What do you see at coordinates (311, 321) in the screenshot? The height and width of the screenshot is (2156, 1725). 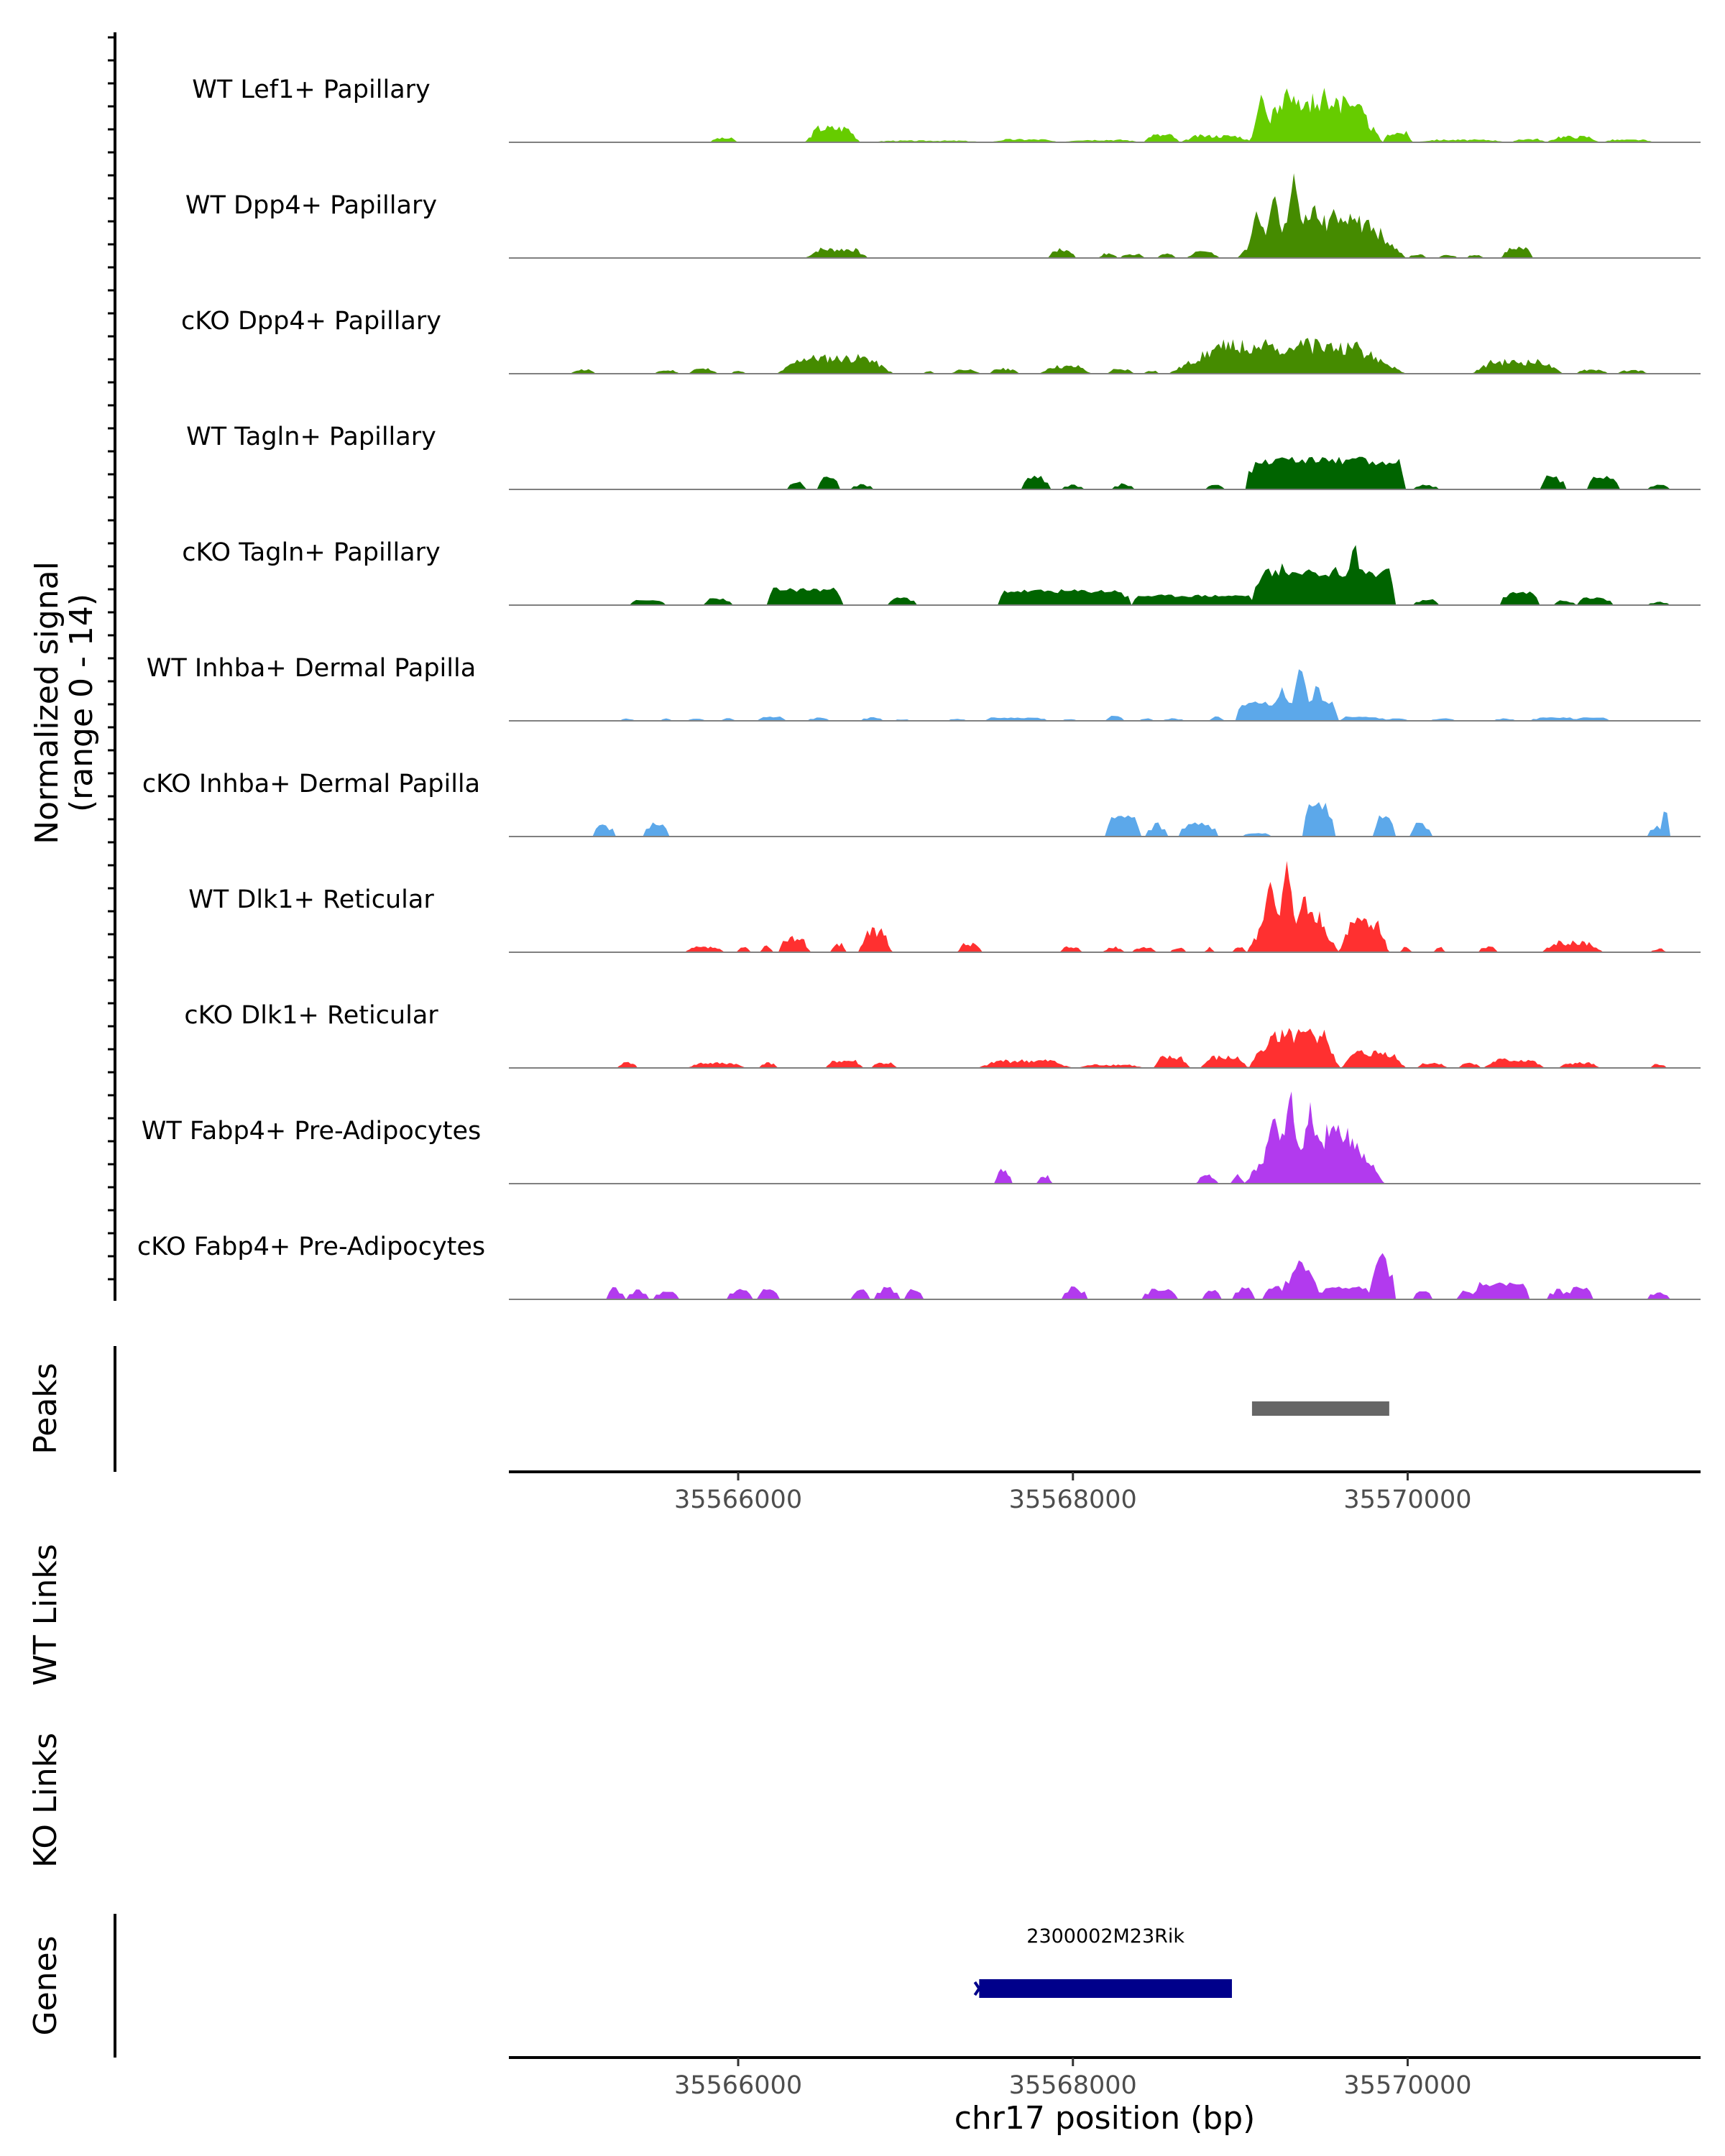 I see `track-label: cKO Dpp4+ Papillary` at bounding box center [311, 321].